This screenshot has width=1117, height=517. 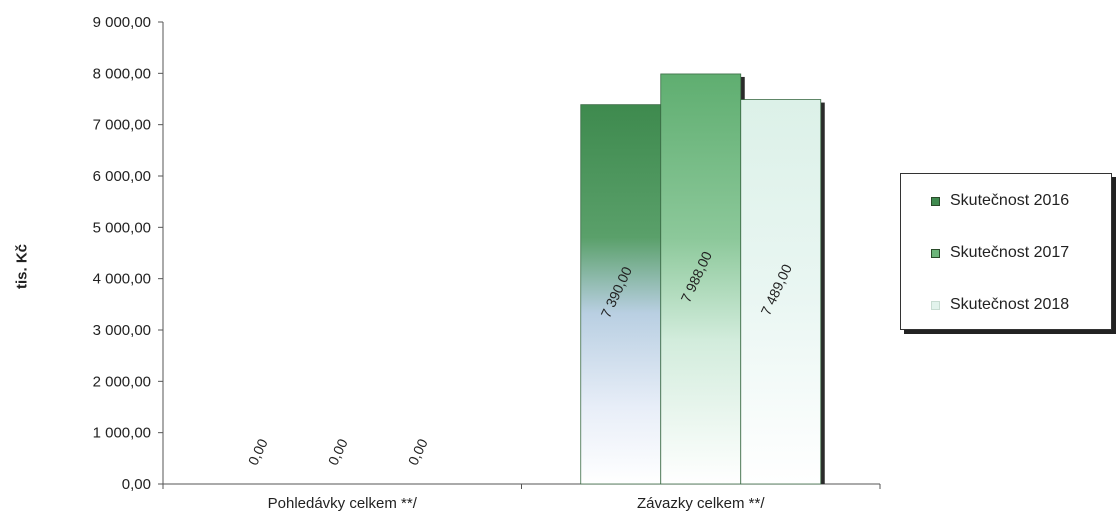 What do you see at coordinates (122, 330) in the screenshot?
I see `y-tick-label: 3 000,00` at bounding box center [122, 330].